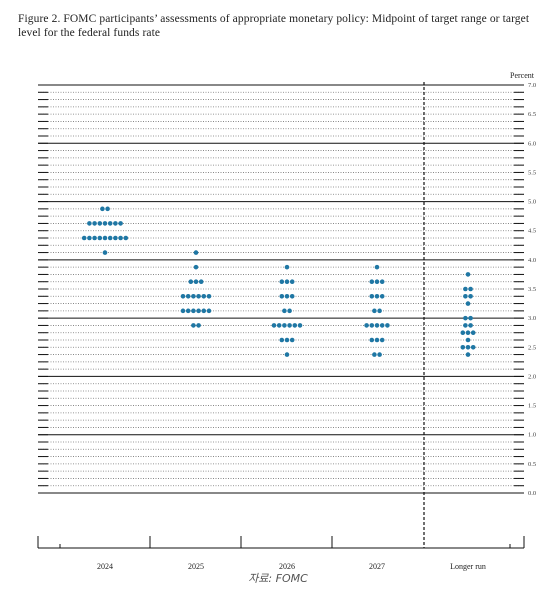 The image size is (556, 597). What do you see at coordinates (532, 347) in the screenshot?
I see `y-tick-label: 2.5` at bounding box center [532, 347].